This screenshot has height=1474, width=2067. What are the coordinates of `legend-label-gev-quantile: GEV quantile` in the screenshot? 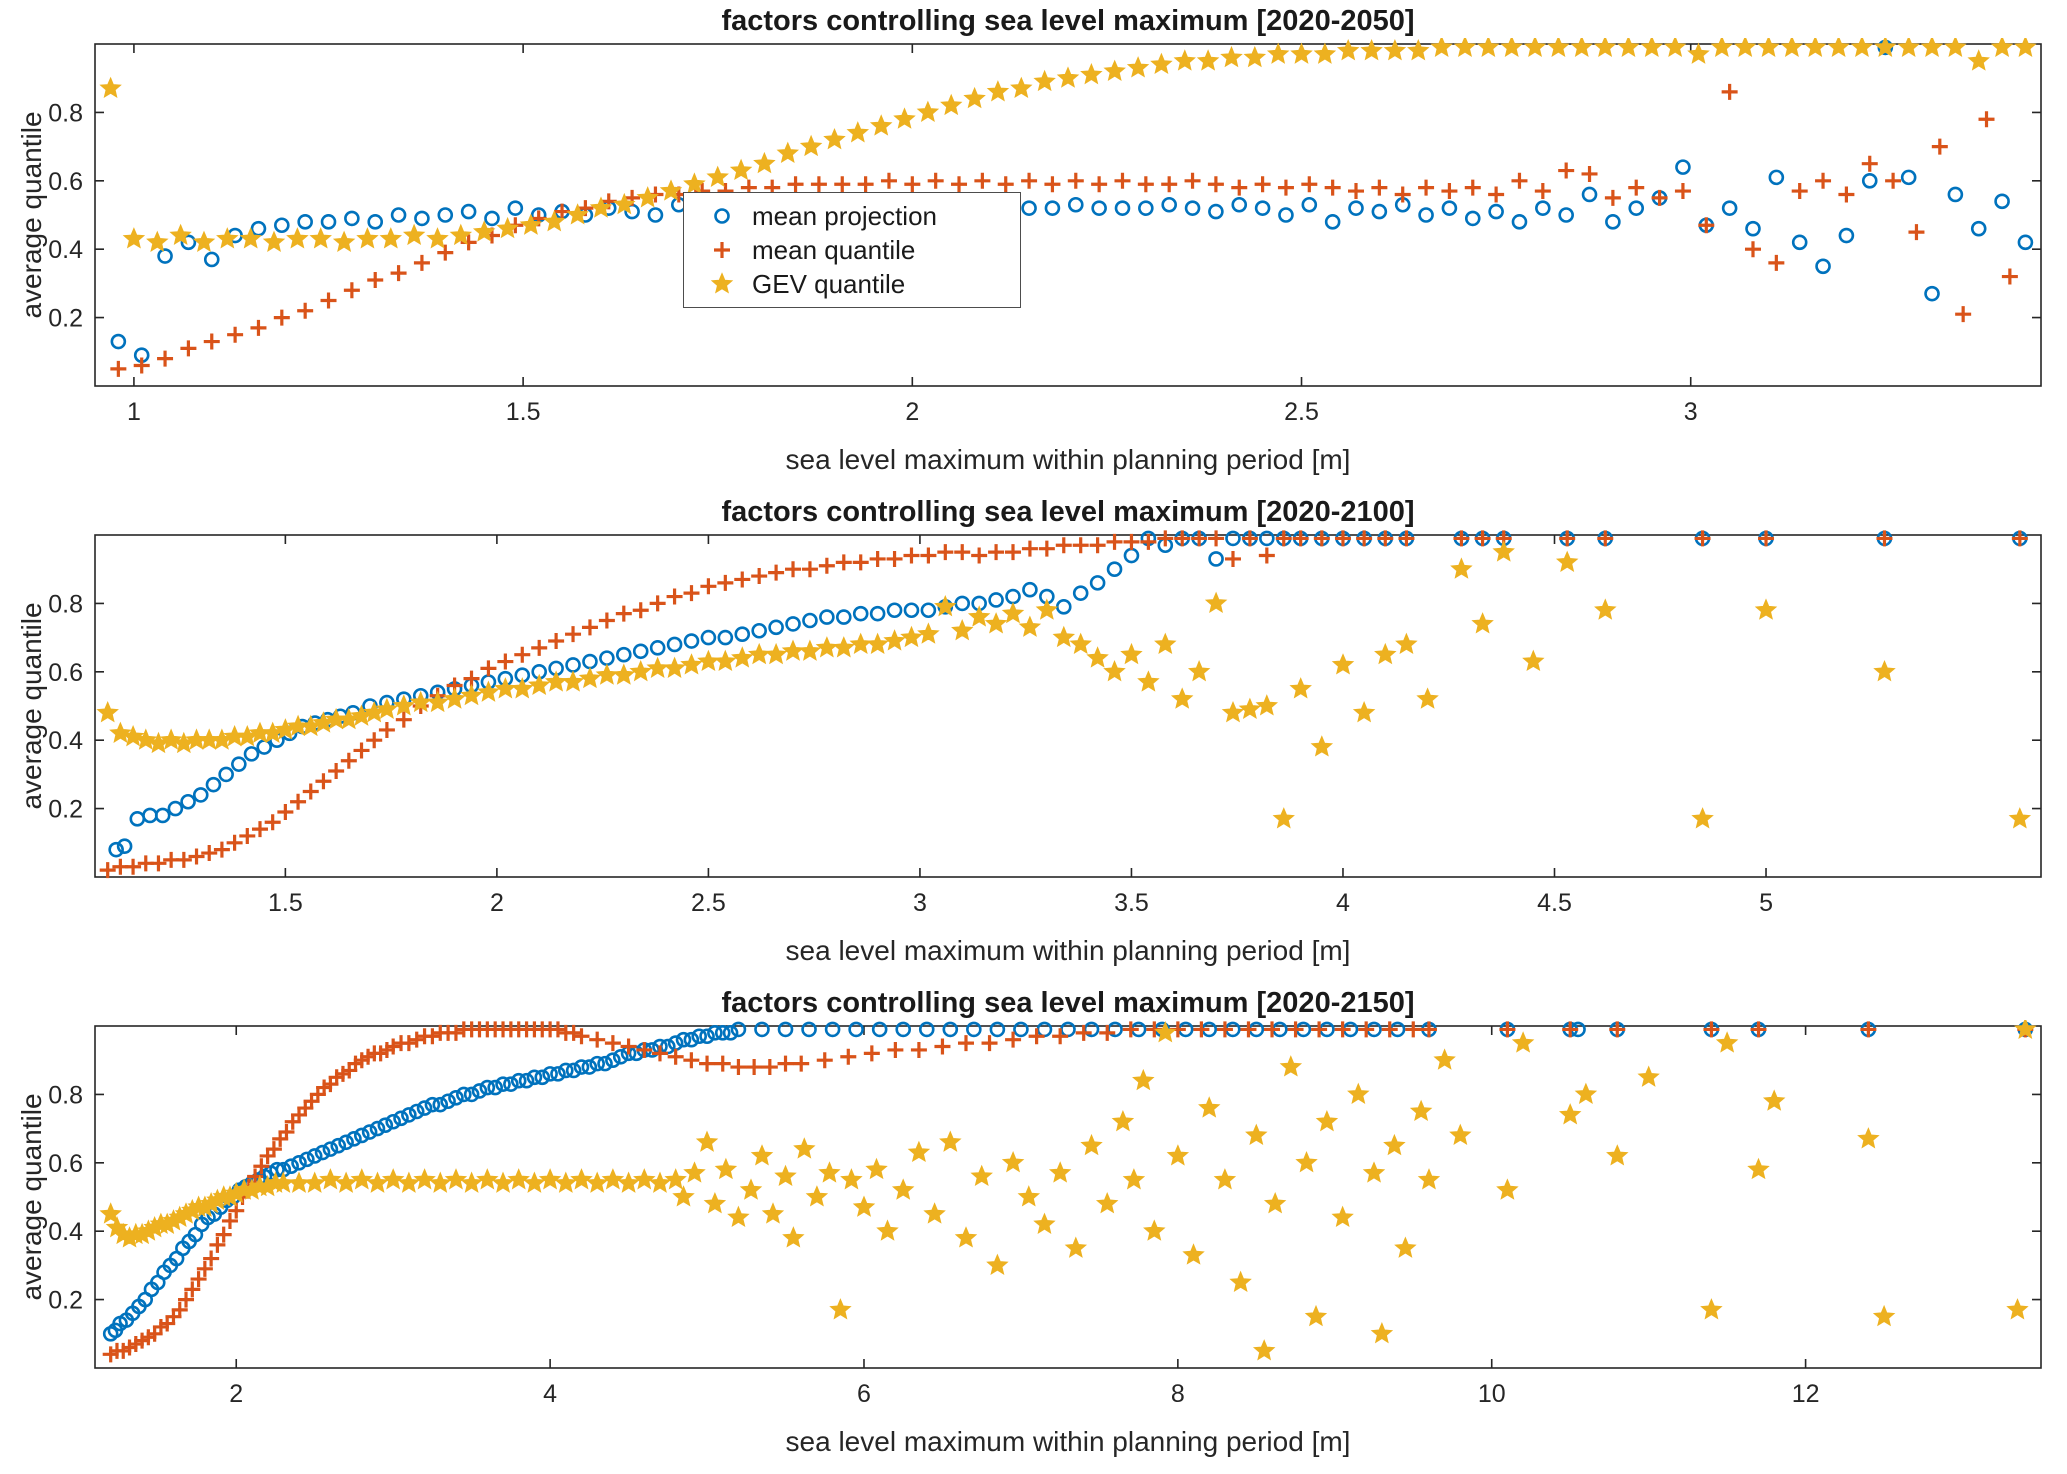 It's located at (829, 283).